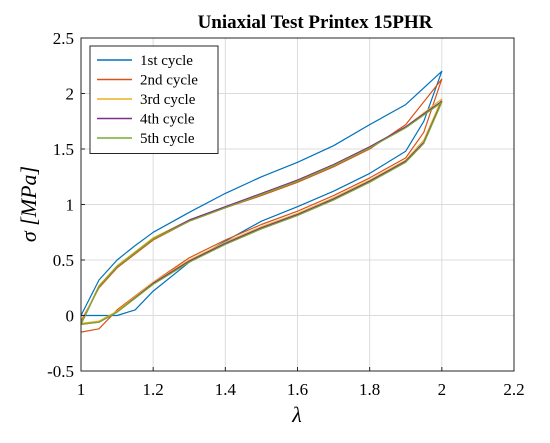 The image size is (550, 443). What do you see at coordinates (369, 389) in the screenshot?
I see `x-tick-label: 1.8` at bounding box center [369, 389].